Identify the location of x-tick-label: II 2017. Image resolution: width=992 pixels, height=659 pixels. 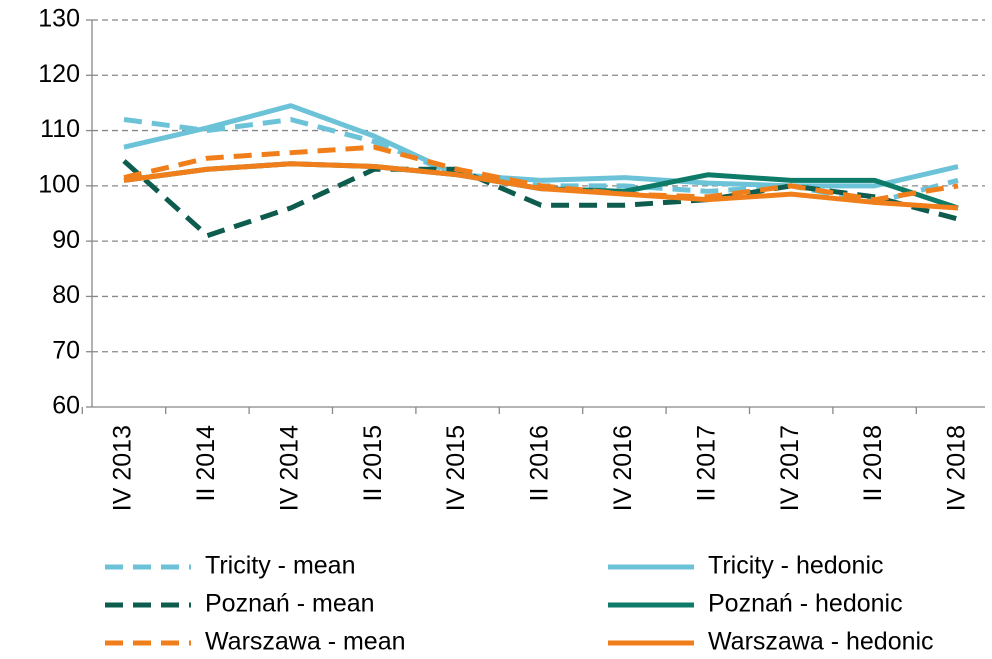
(706, 463).